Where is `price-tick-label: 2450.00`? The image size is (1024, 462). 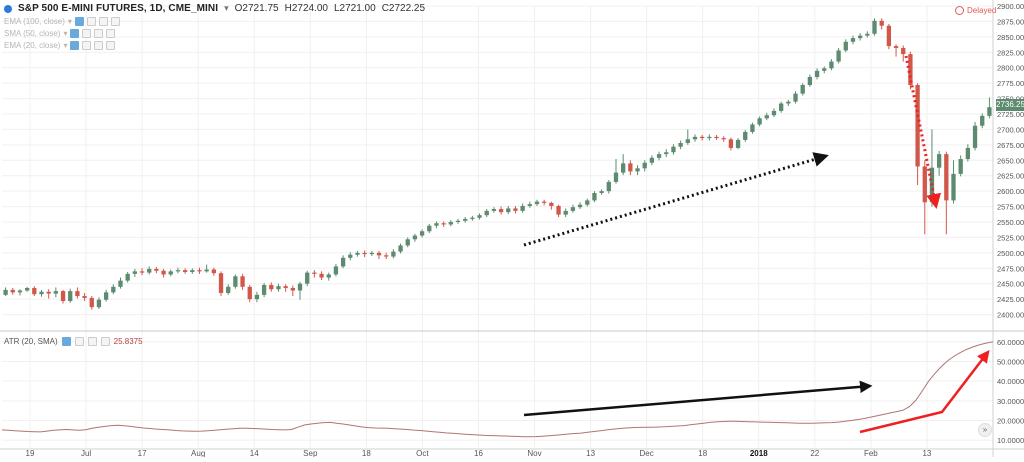 price-tick-label: 2450.00 is located at coordinates (1010, 284).